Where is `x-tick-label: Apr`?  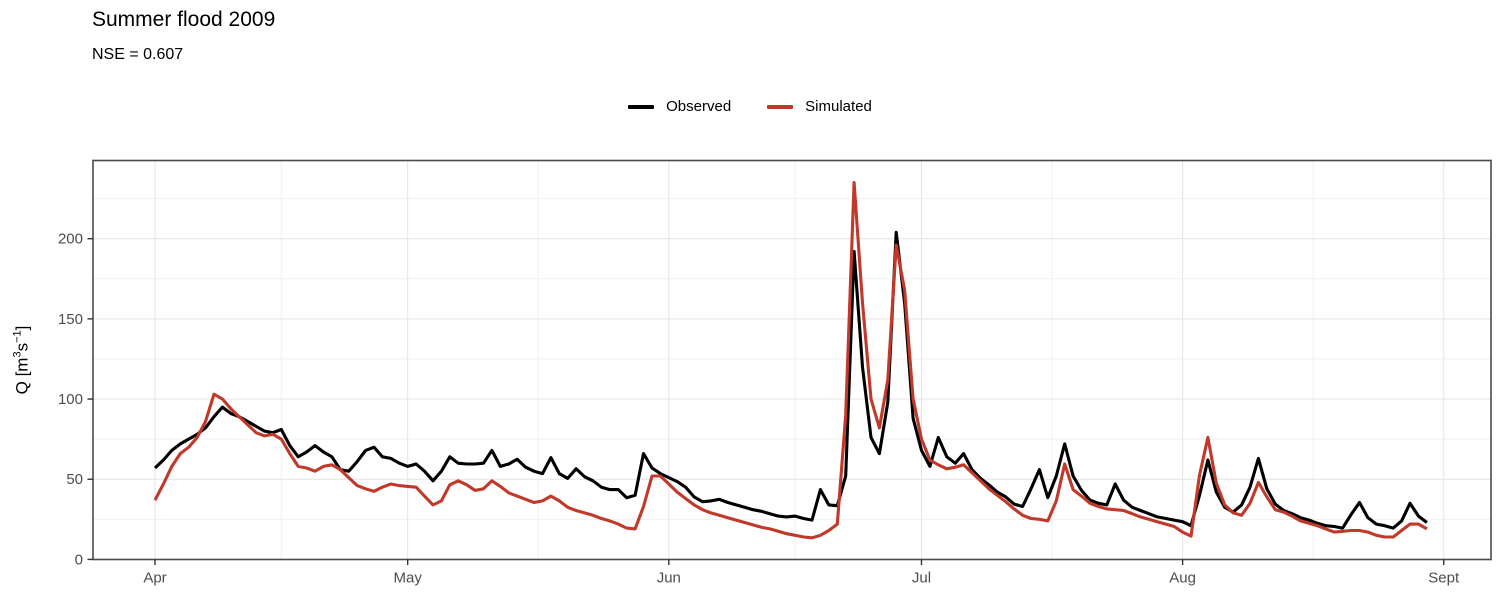 x-tick-label: Apr is located at coordinates (154, 578).